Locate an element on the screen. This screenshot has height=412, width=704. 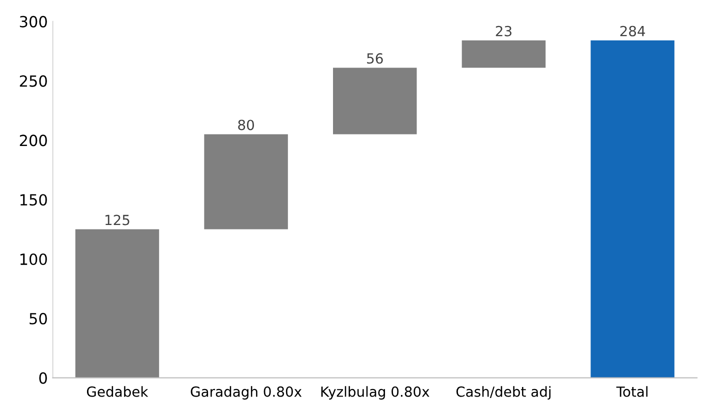
y-tick-label: 50 is located at coordinates (38, 318).